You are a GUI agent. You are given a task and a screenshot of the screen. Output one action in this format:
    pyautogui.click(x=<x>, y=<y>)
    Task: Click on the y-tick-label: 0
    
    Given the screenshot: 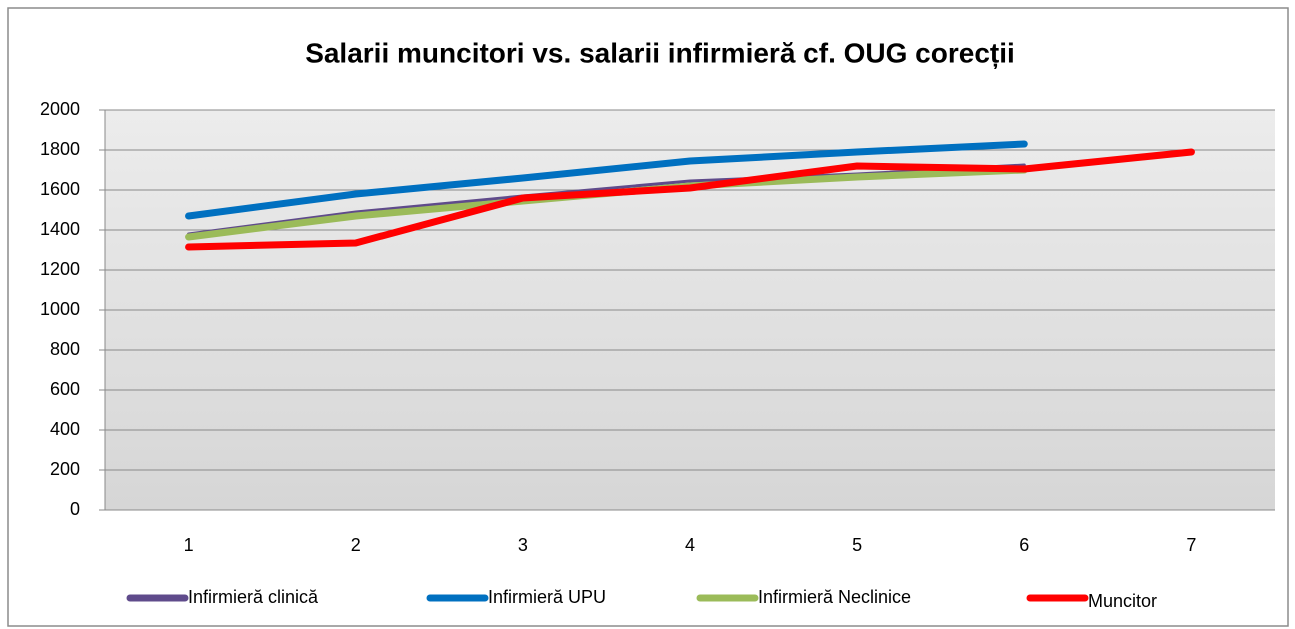 What is the action you would take?
    pyautogui.click(x=75, y=509)
    